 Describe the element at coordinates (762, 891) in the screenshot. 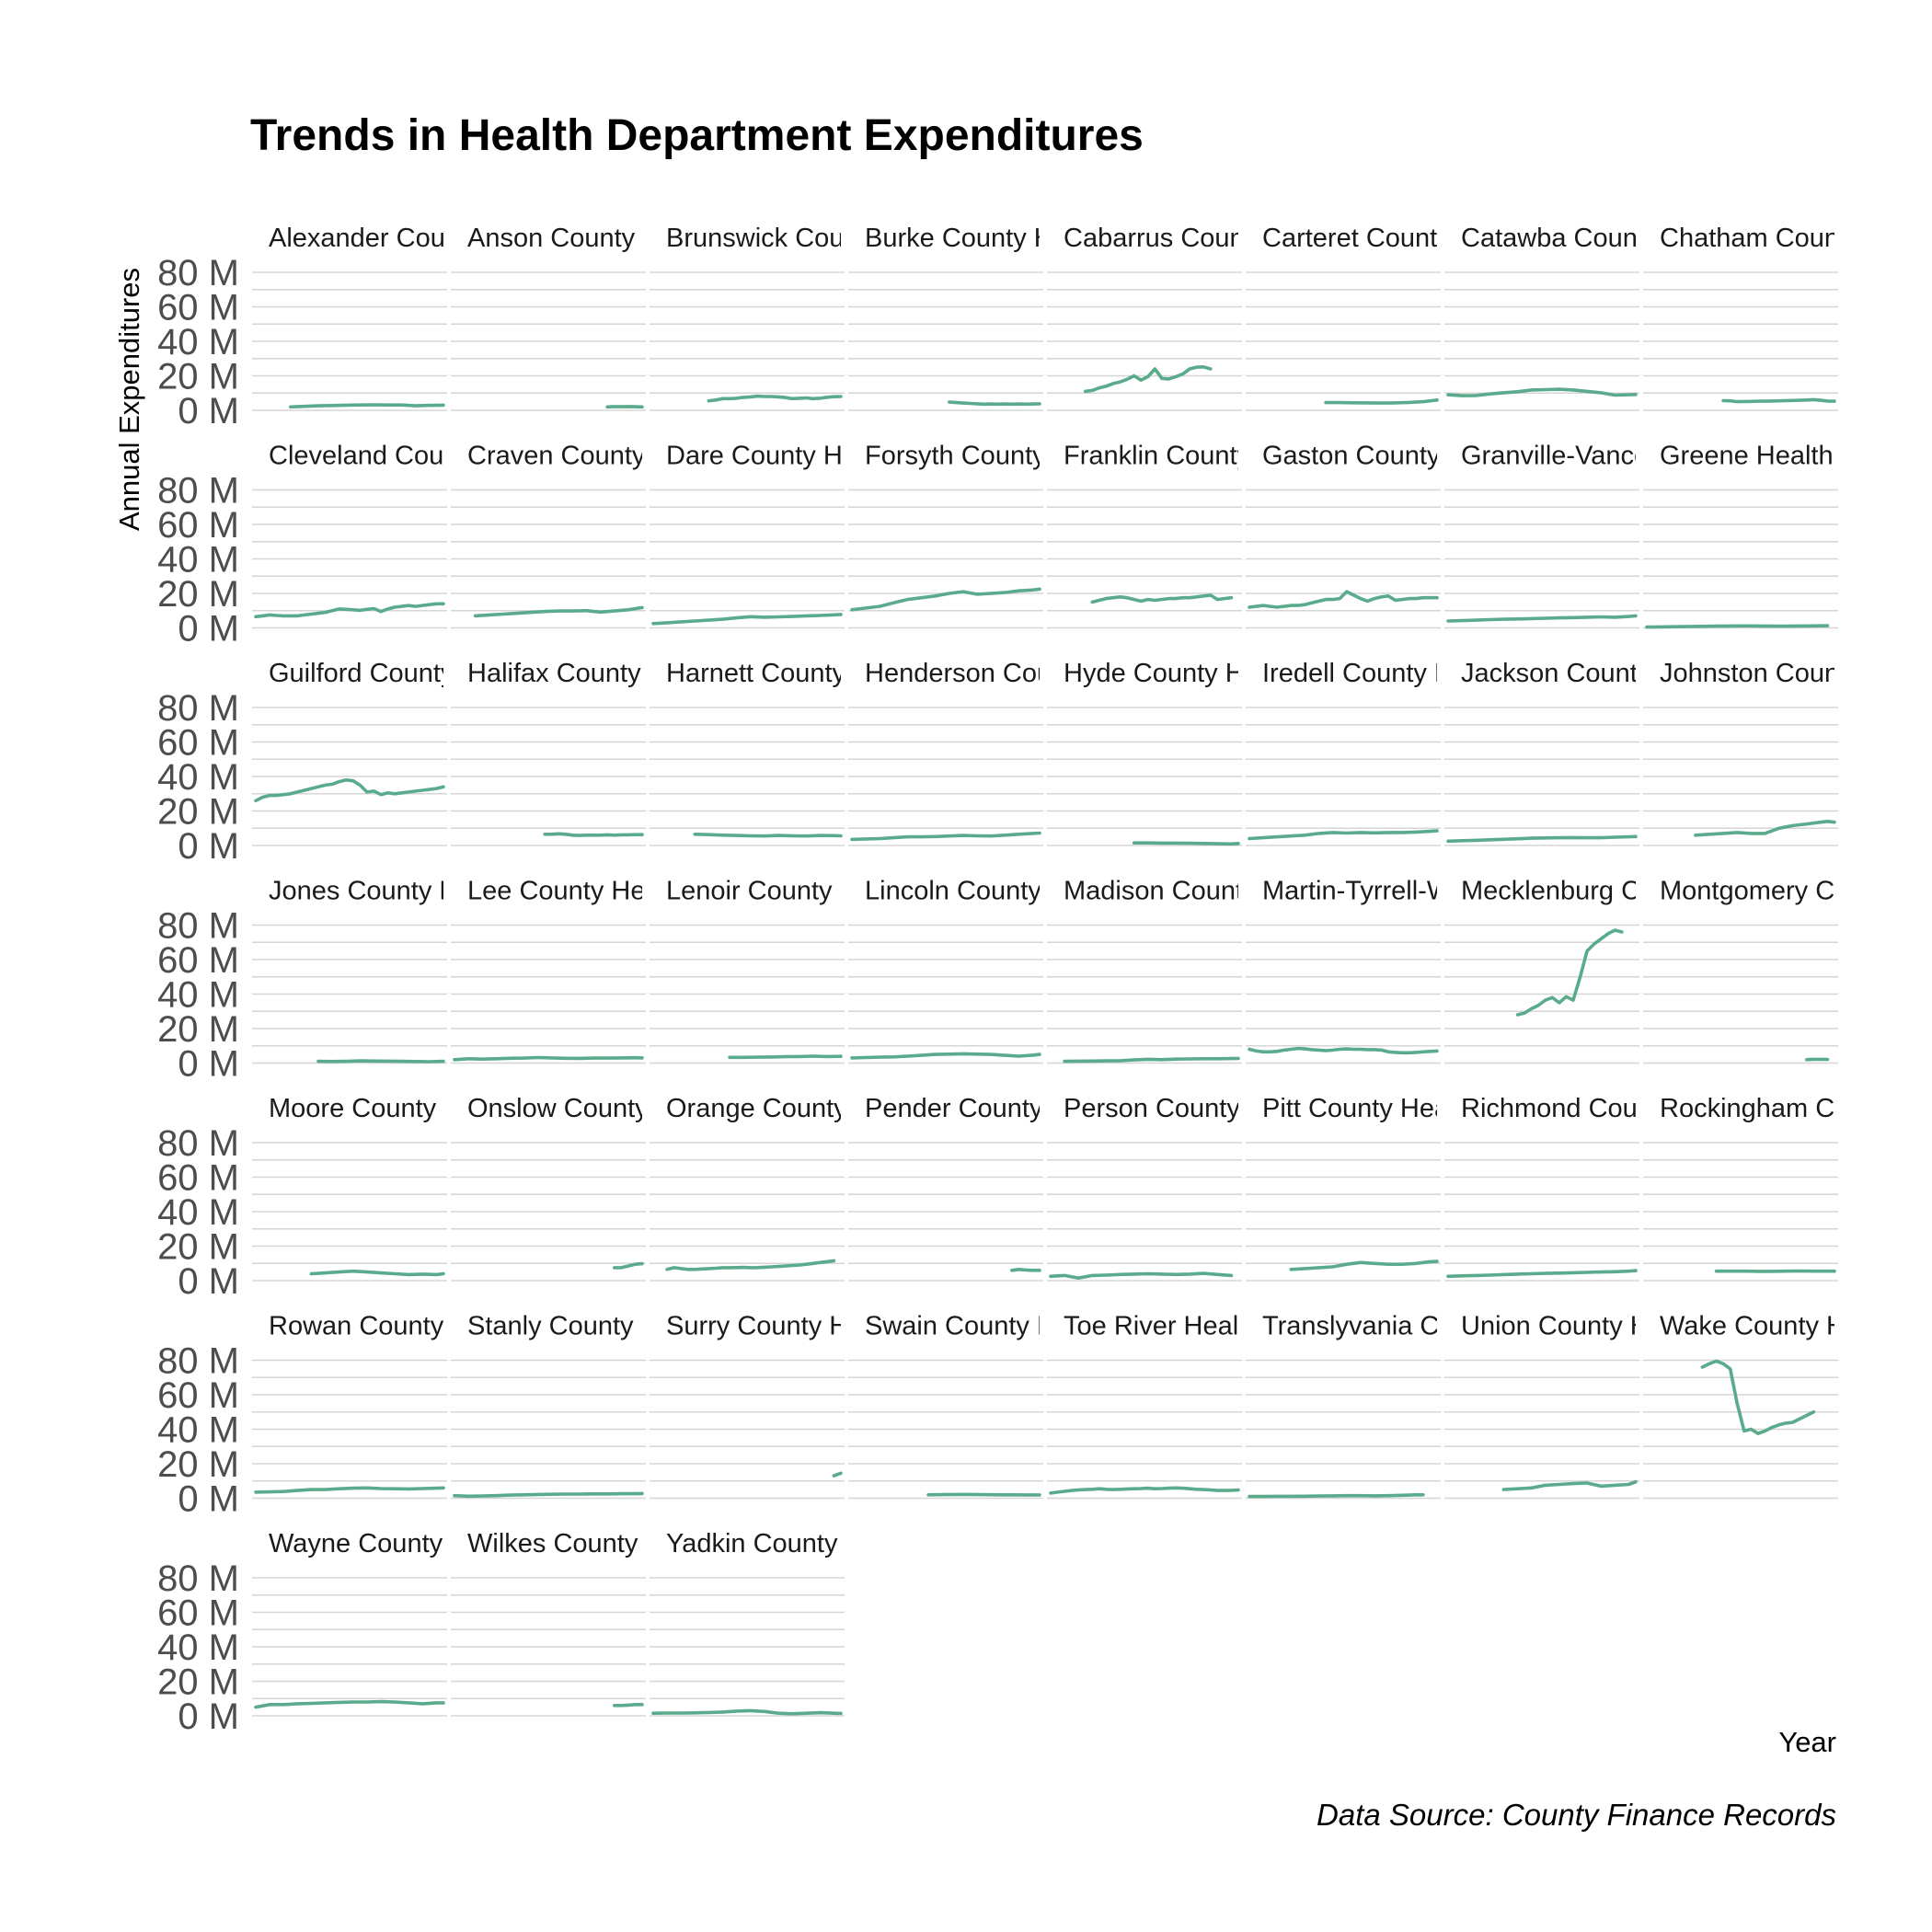

I see `facet-strip-label: Lenoir County H` at that location.